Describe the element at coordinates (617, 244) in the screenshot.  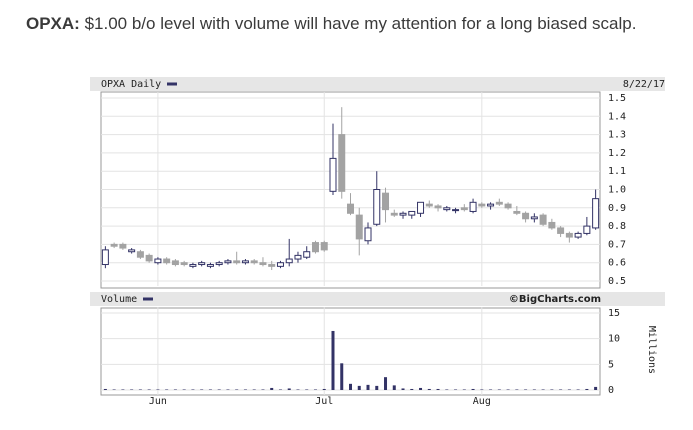
I see `y-tick-label: 0.7` at that location.